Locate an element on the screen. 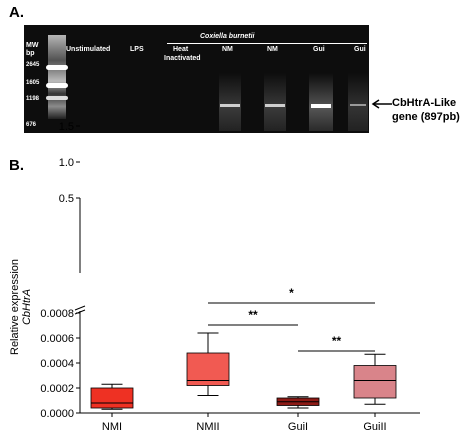 This screenshot has width=474, height=437. lane-lps: LPS is located at coordinates (137, 49).